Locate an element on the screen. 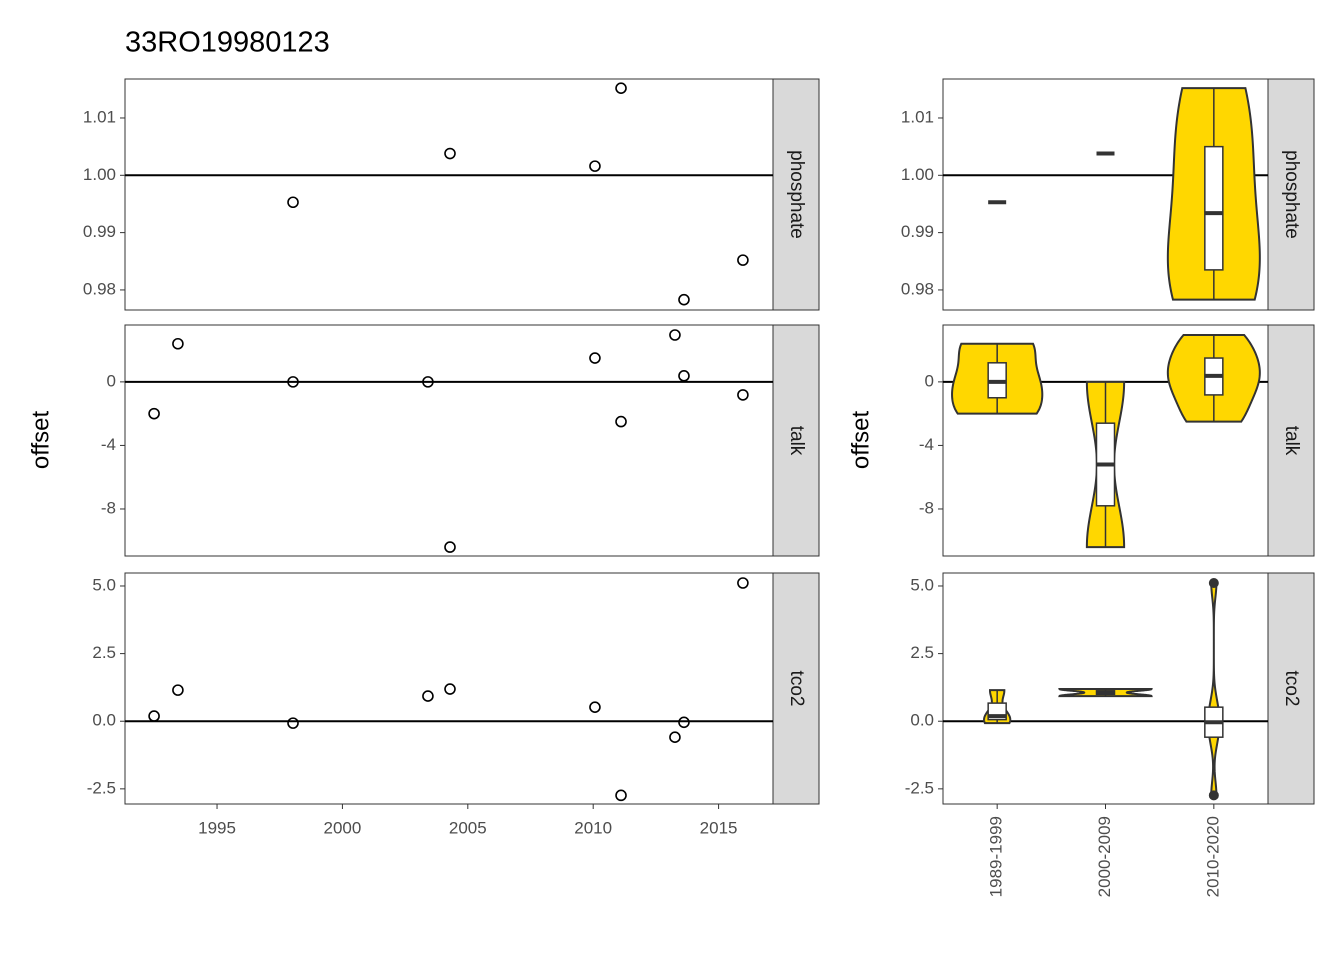 This screenshot has width=1344, height=960. x-tick-label: 2000-2009 is located at coordinates (1104, 856).